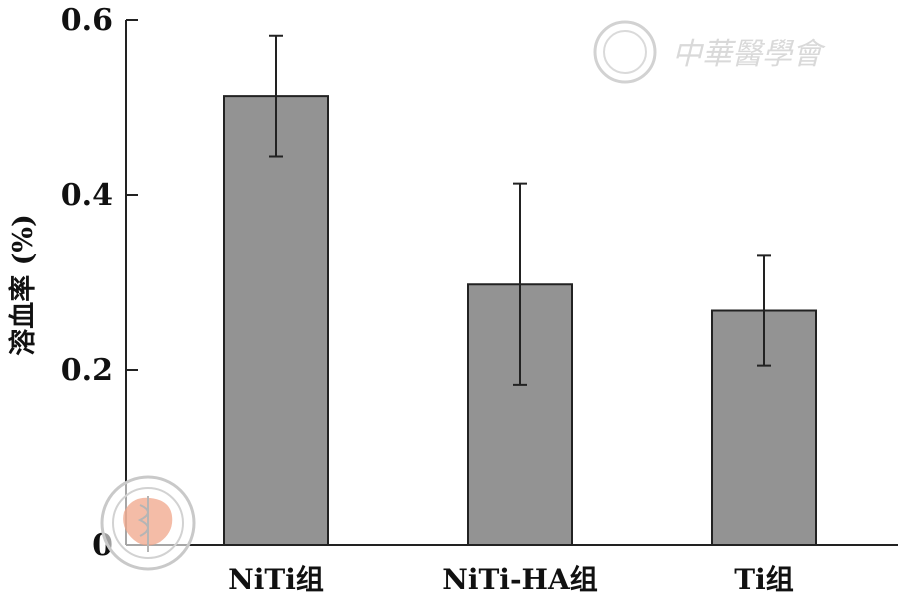 The image size is (912, 601). I want to click on watermark-seal-inner-icon, so click(625, 52).